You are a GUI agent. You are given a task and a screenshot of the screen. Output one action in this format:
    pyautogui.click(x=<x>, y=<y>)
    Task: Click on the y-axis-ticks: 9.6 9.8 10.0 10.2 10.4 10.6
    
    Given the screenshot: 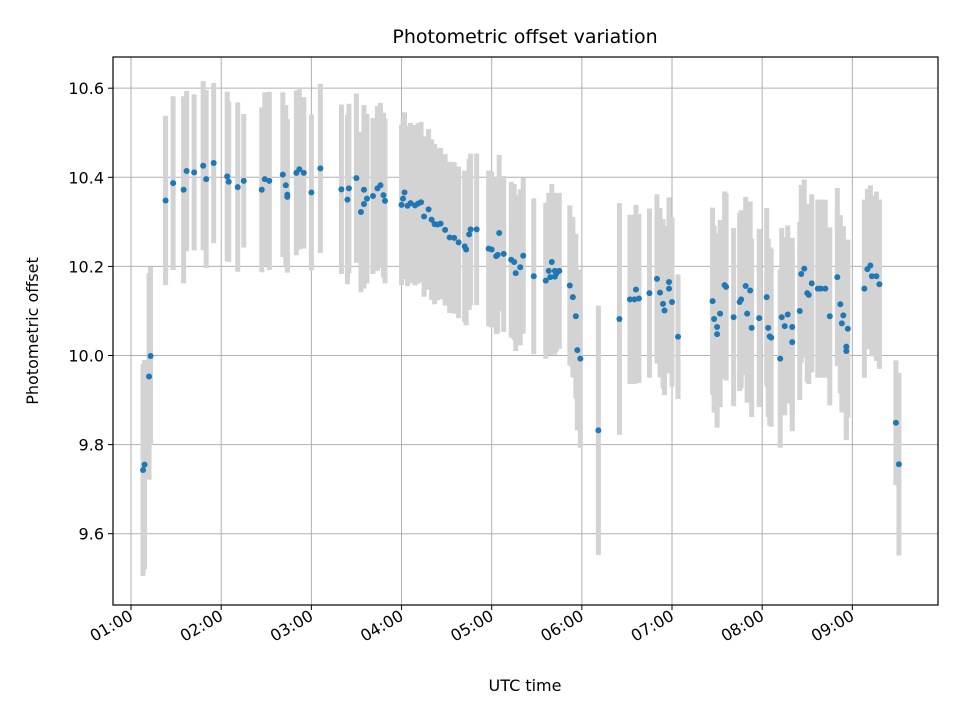 What is the action you would take?
    pyautogui.click(x=90, y=311)
    